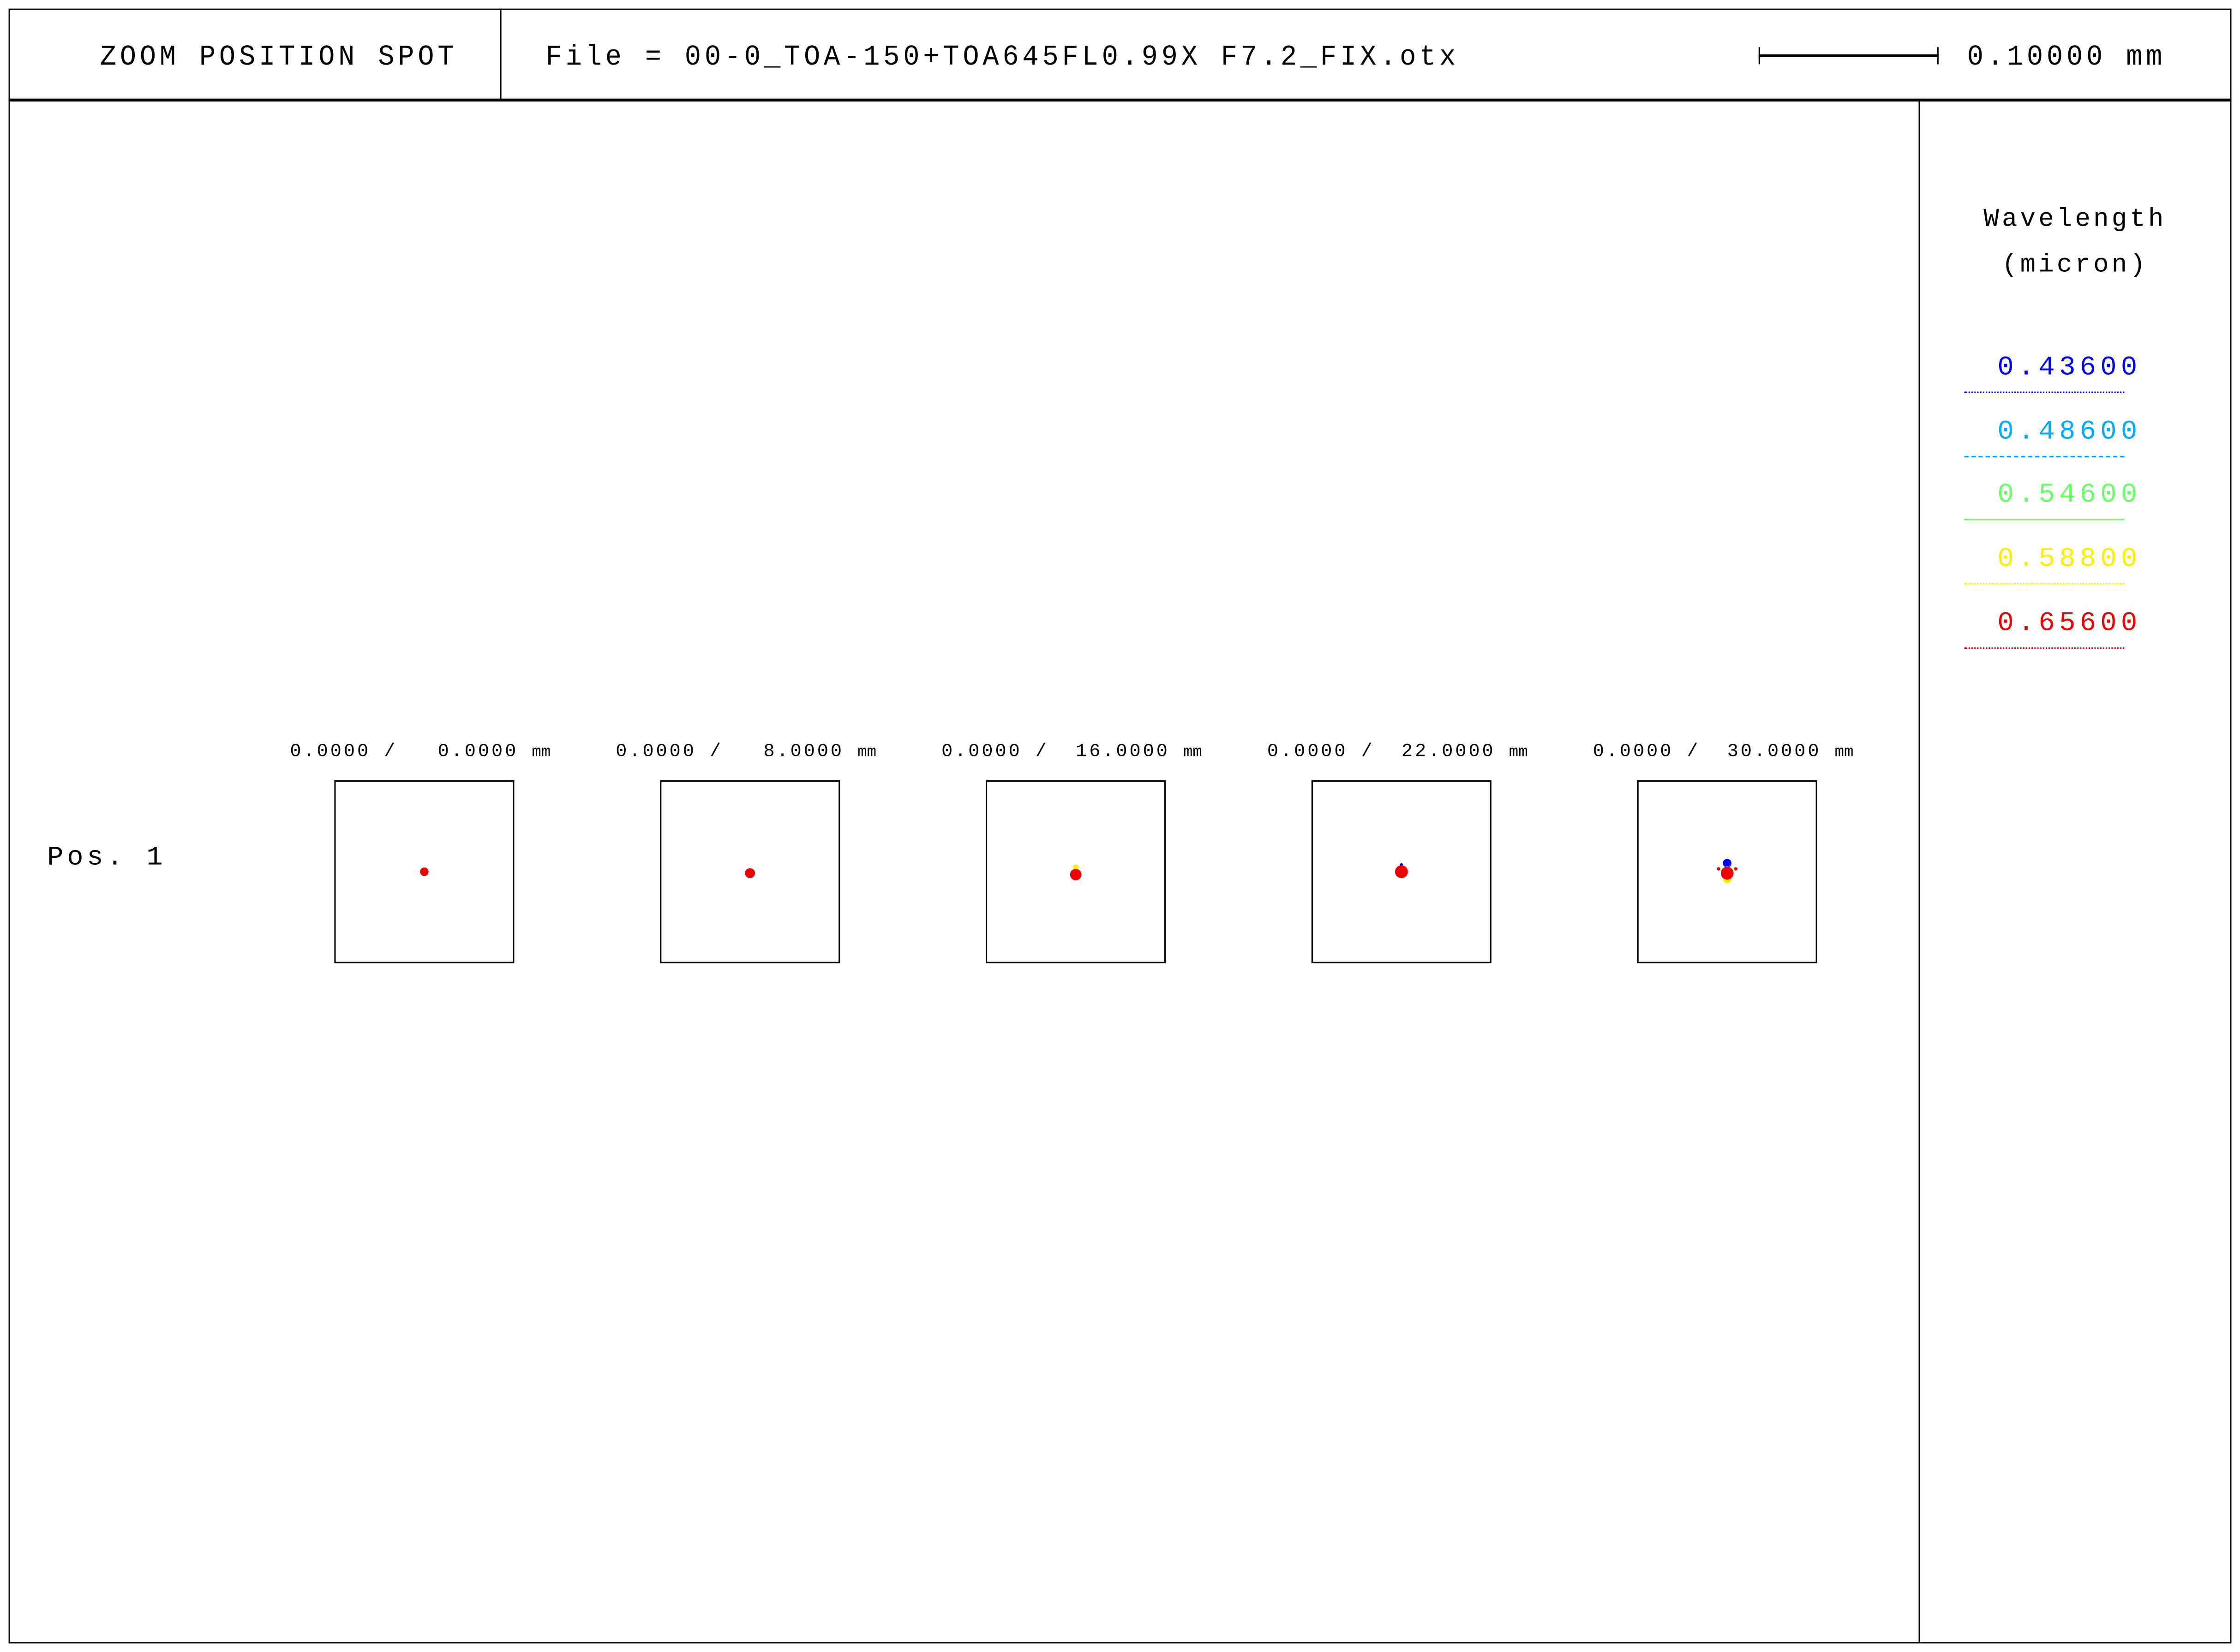 This screenshot has width=2240, height=1652. What do you see at coordinates (2069, 559) in the screenshot?
I see `legend-item-label: 0.58800` at bounding box center [2069, 559].